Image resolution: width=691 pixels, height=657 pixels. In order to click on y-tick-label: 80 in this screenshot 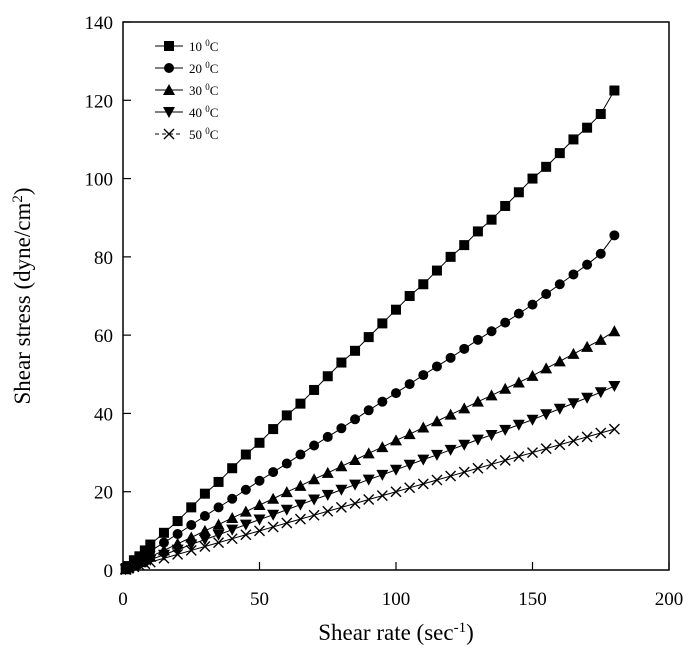, I will do `click(103, 258)`.